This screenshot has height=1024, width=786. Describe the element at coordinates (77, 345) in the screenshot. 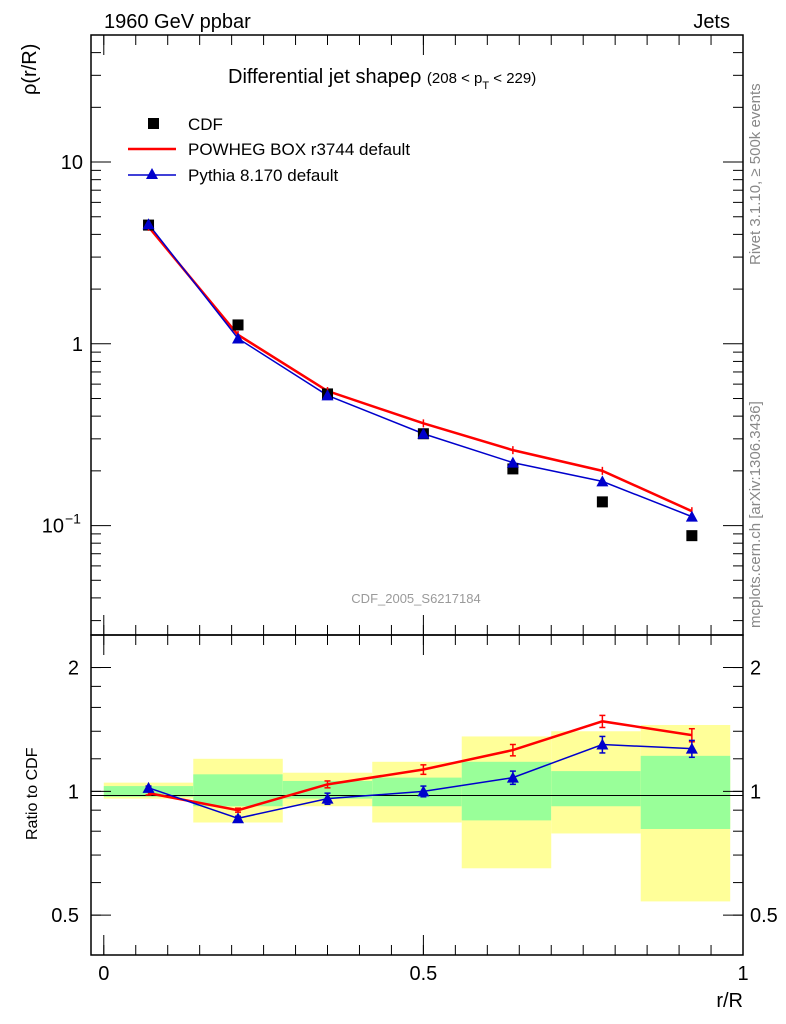

I see `main-ytick-label: 1` at that location.